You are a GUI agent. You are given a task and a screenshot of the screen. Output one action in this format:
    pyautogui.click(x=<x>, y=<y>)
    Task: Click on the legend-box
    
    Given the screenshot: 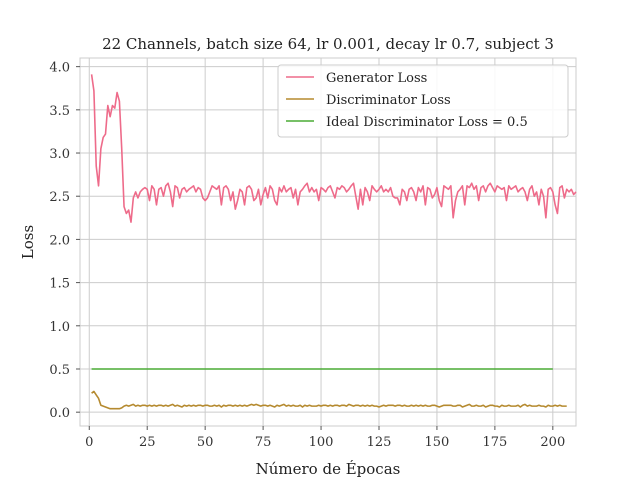 What is the action you would take?
    pyautogui.click(x=423, y=101)
    